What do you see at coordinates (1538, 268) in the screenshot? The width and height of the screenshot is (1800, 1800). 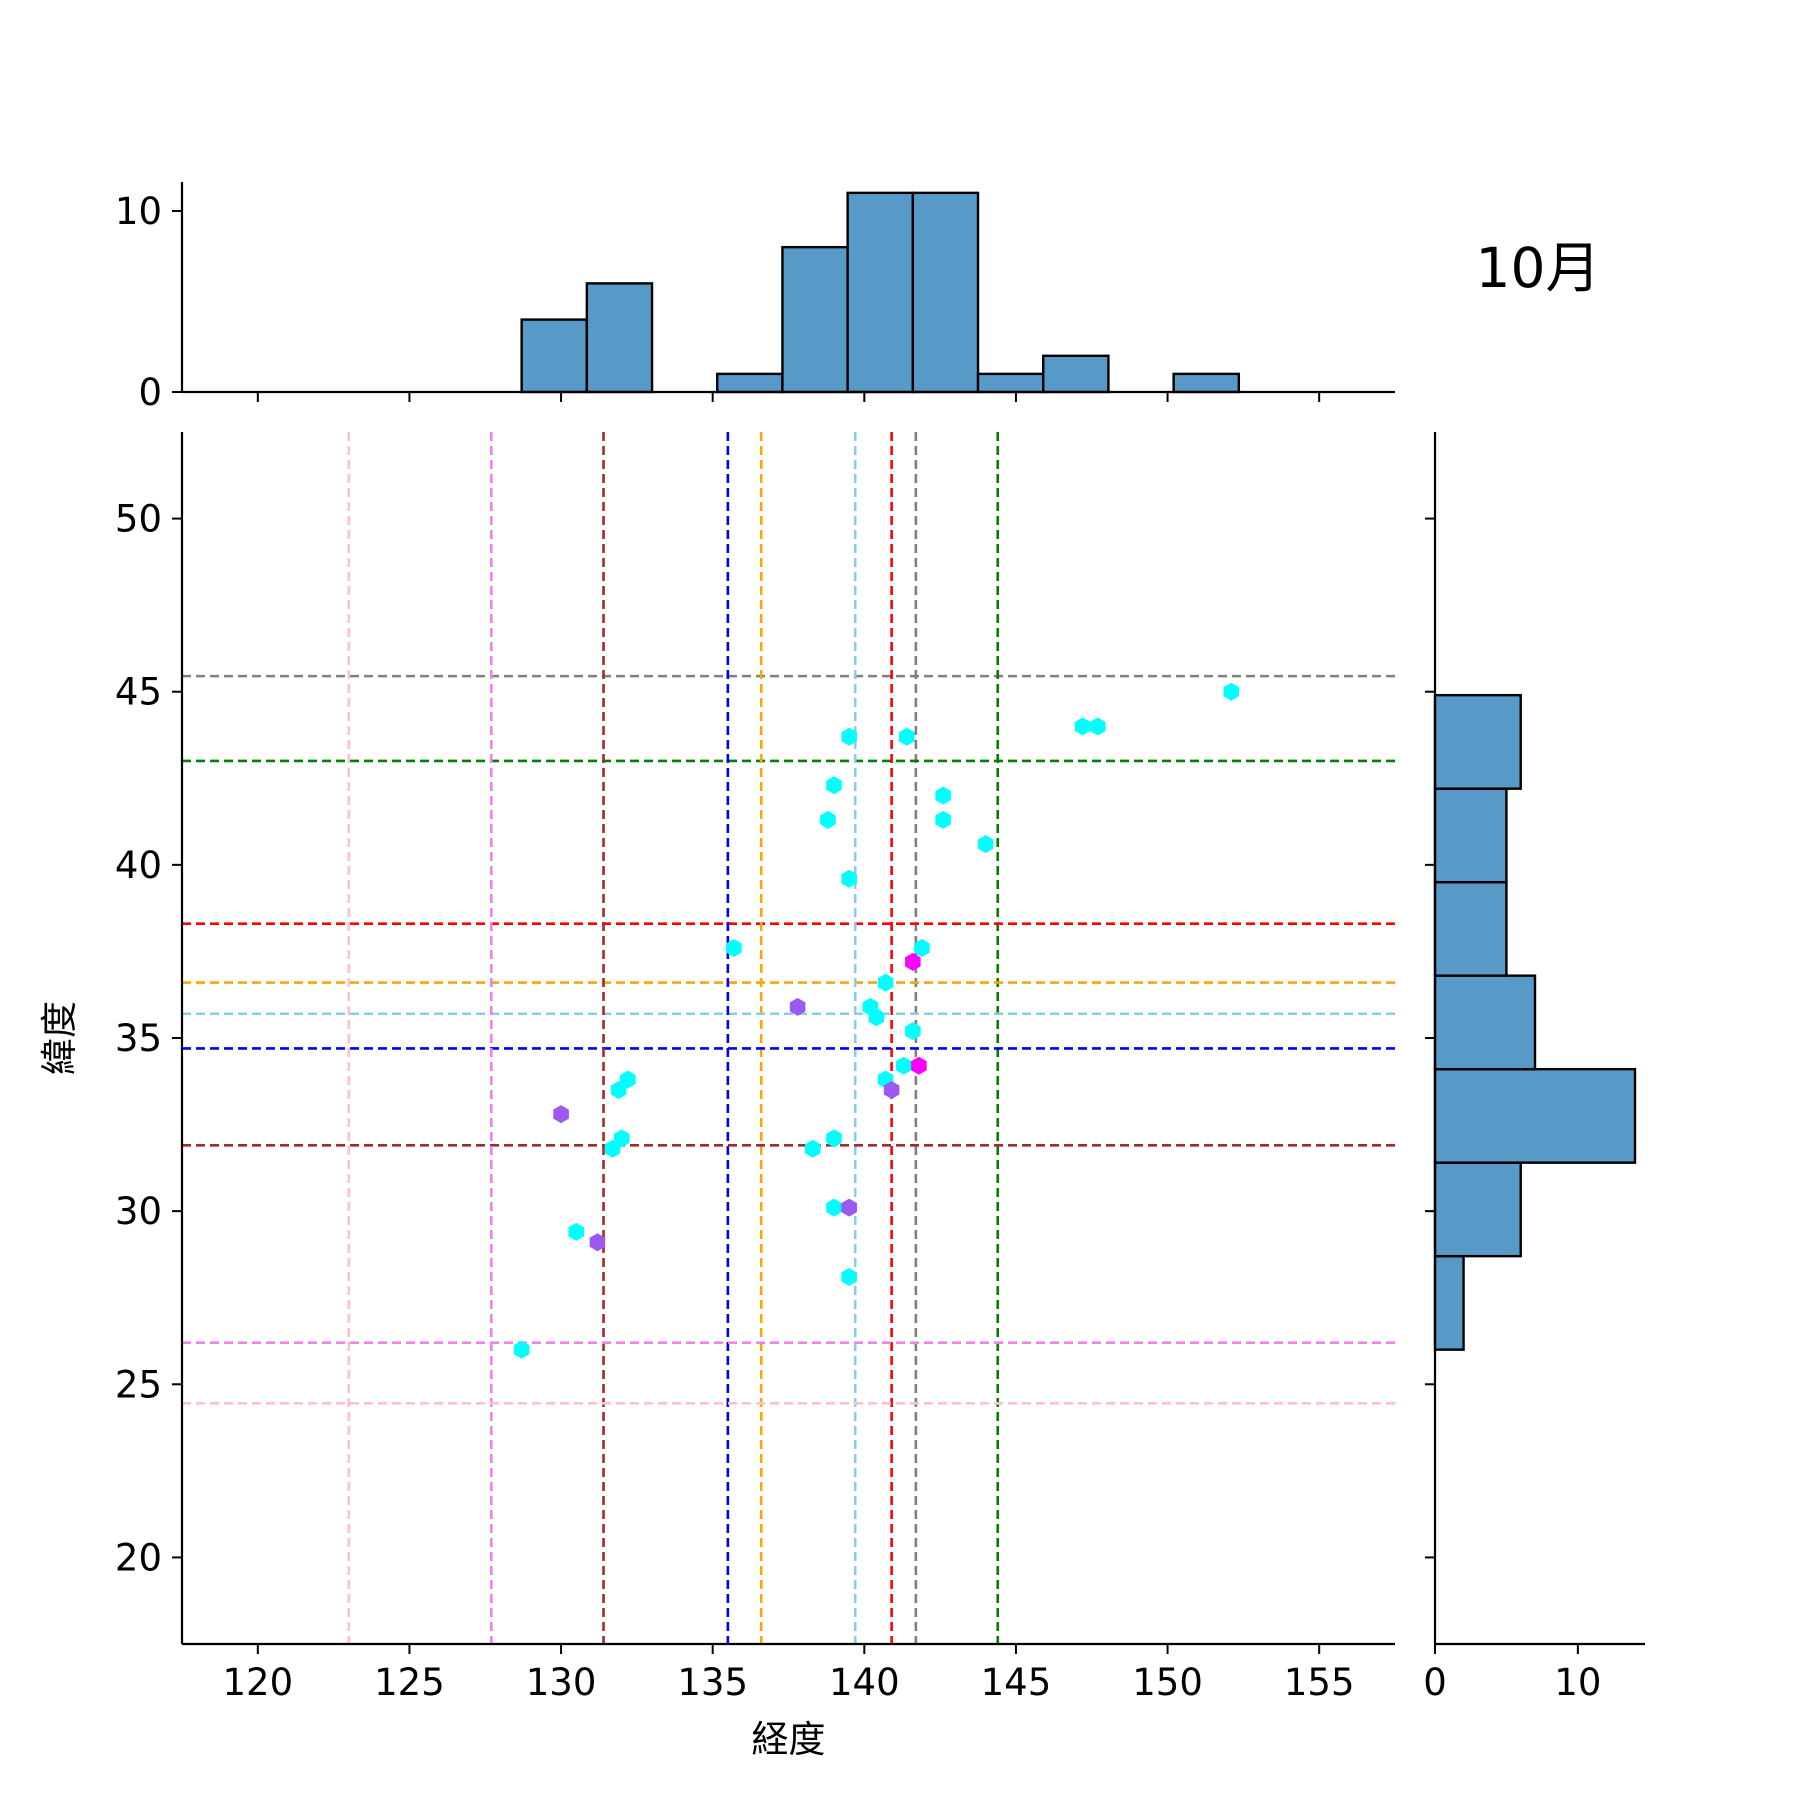 I see `month-annotation: 10月` at bounding box center [1538, 268].